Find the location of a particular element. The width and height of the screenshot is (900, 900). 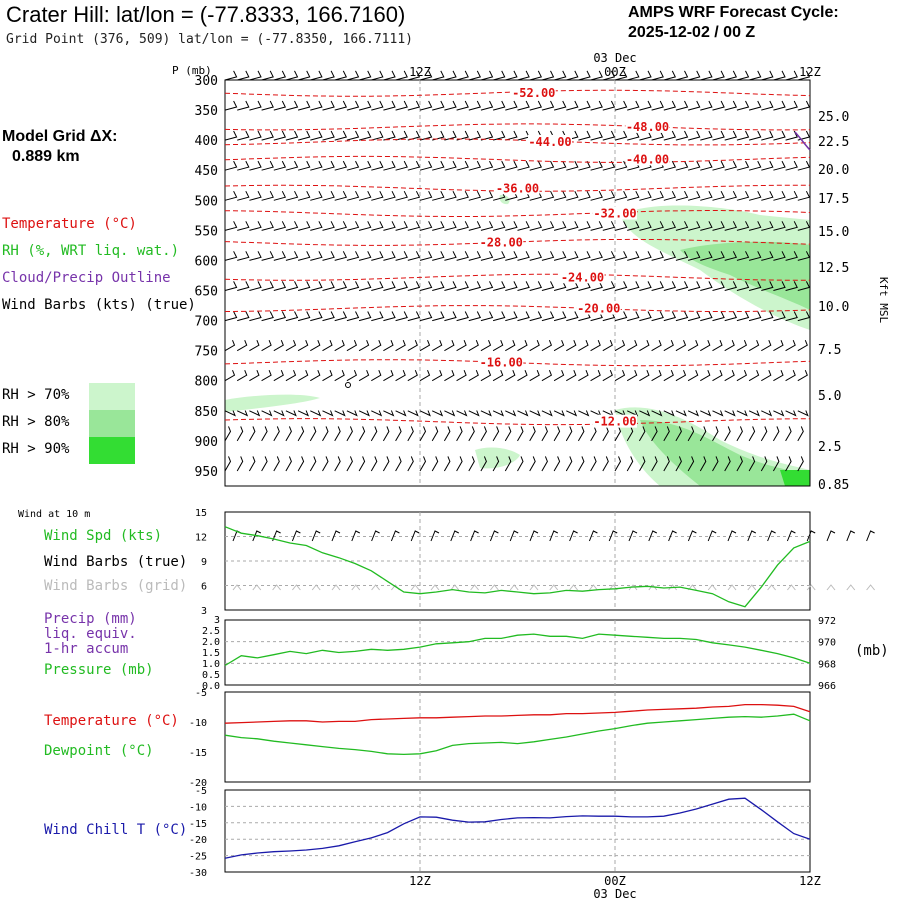

legend-cloud: Cloud/Precip Outline is located at coordinates (86, 278).